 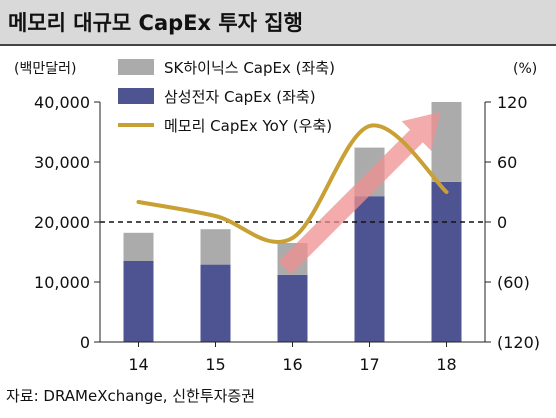 What do you see at coordinates (249, 68) in the screenshot?
I see `legend-label-sk: SK하이닉스 CapEx (좌축)` at bounding box center [249, 68].